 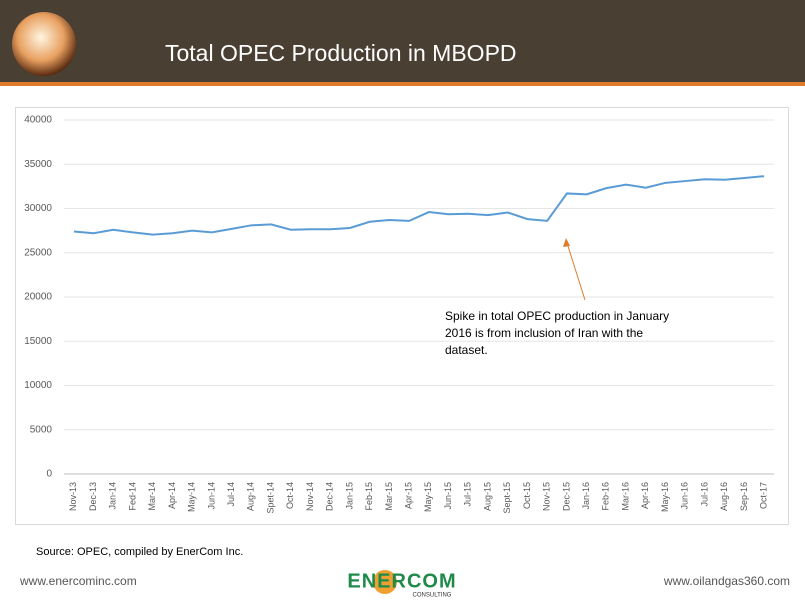 I want to click on x-tick-label: Jan-16, so click(x=586, y=496).